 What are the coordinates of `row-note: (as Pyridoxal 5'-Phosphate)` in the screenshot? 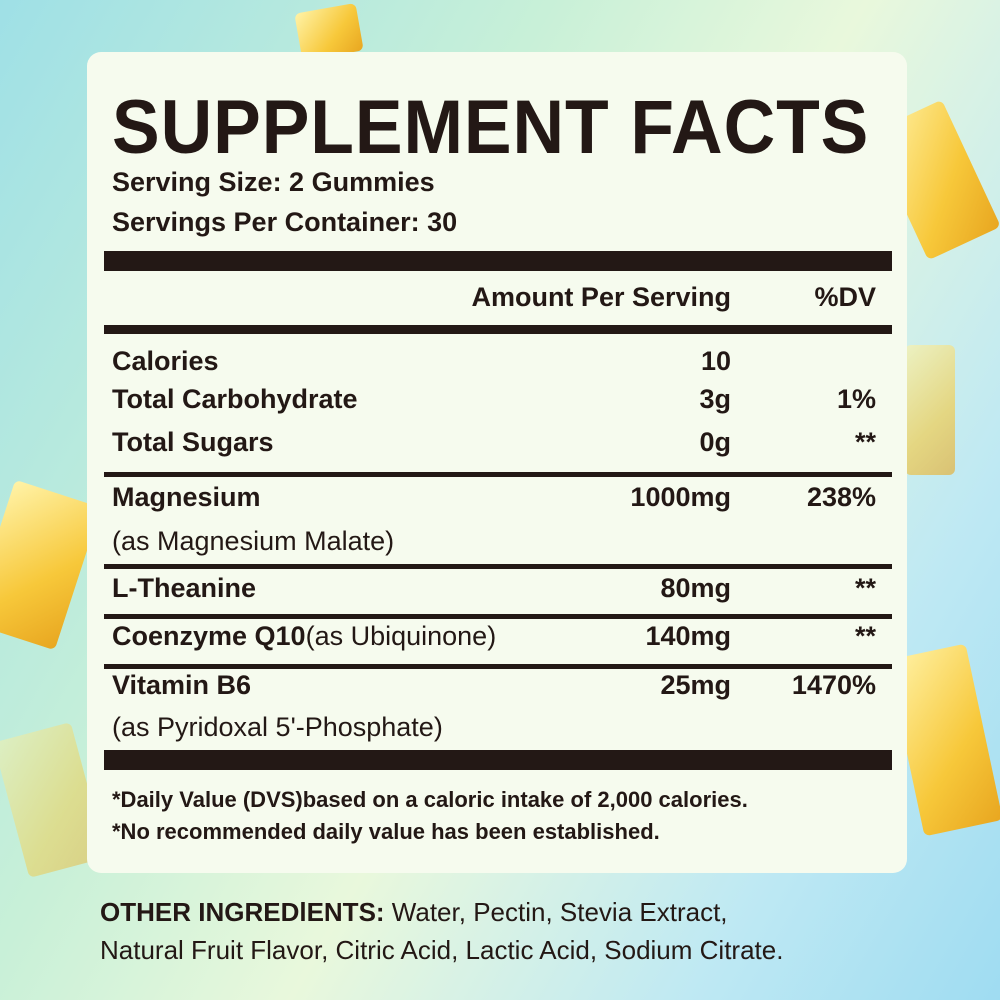 It's located at (277, 727).